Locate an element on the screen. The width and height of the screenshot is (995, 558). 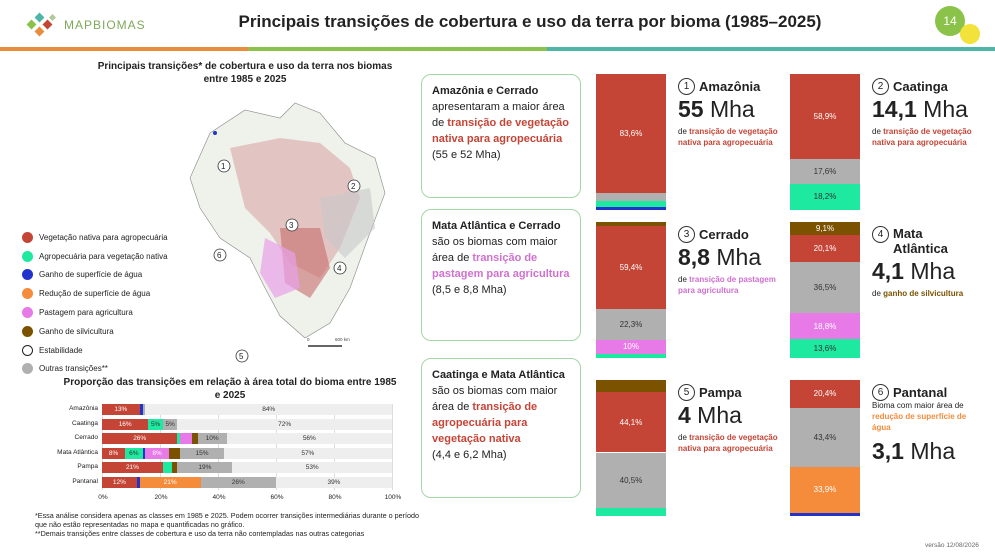
biome-bar-segment: 36,5% is located at coordinates (825, 288).